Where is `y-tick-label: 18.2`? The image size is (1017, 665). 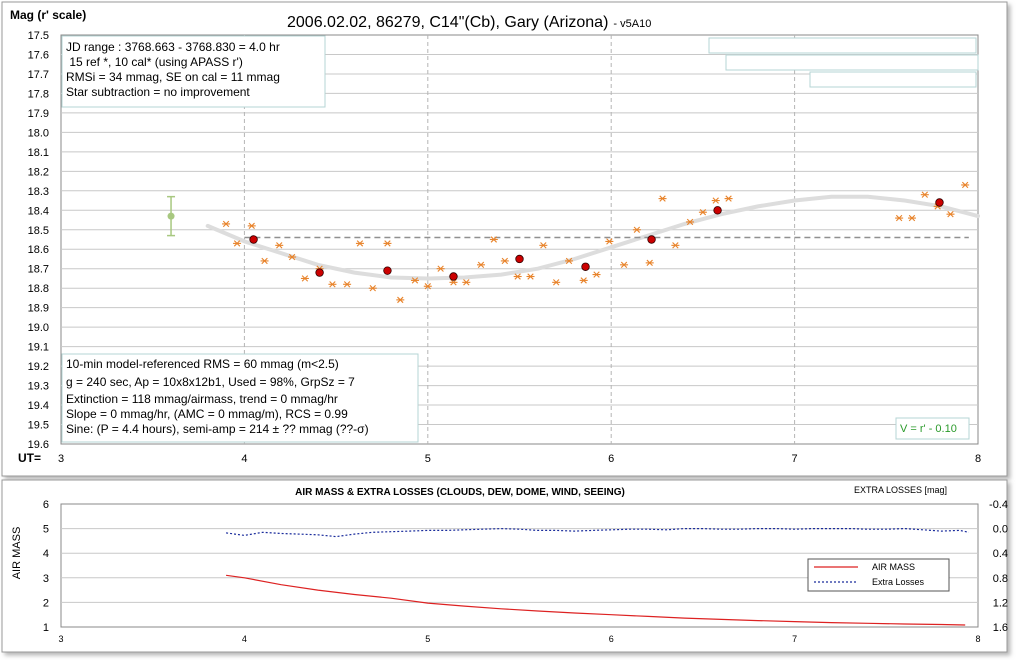
y-tick-label: 18.2 is located at coordinates (38, 172).